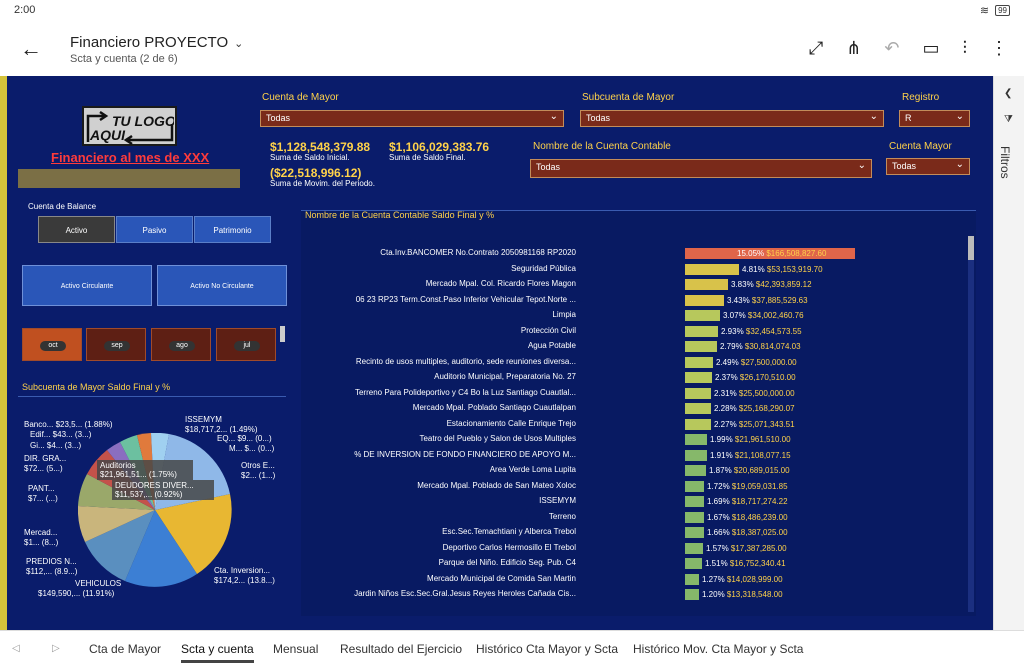 This screenshot has height=670, width=1024. What do you see at coordinates (732, 118) in the screenshot?
I see `subcuenta-dropdown: Todas ⌄` at bounding box center [732, 118].